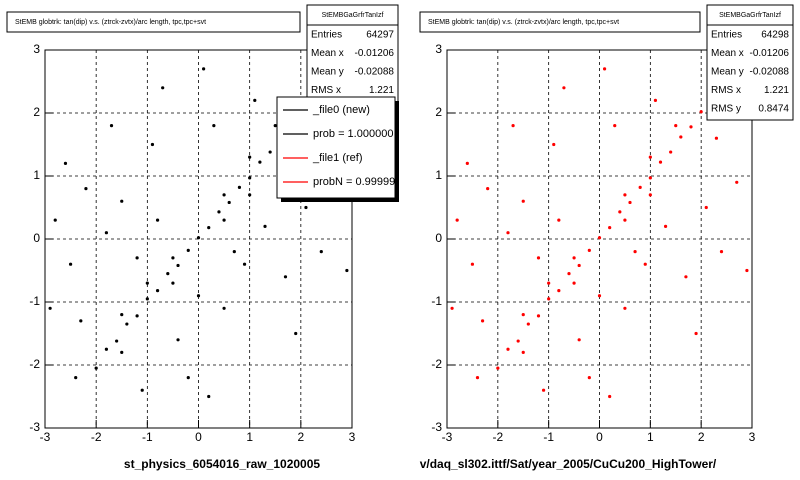 This screenshot has width=800, height=480. What do you see at coordinates (726, 109) in the screenshot?
I see `stats-label: RMS y` at bounding box center [726, 109].